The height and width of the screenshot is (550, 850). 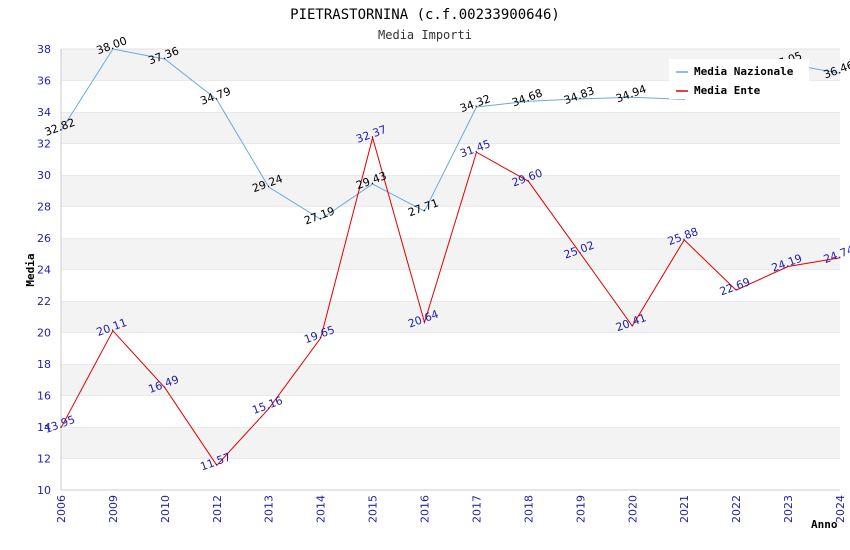 What do you see at coordinates (44, 175) in the screenshot?
I see `y-tick-label: 30` at bounding box center [44, 175].